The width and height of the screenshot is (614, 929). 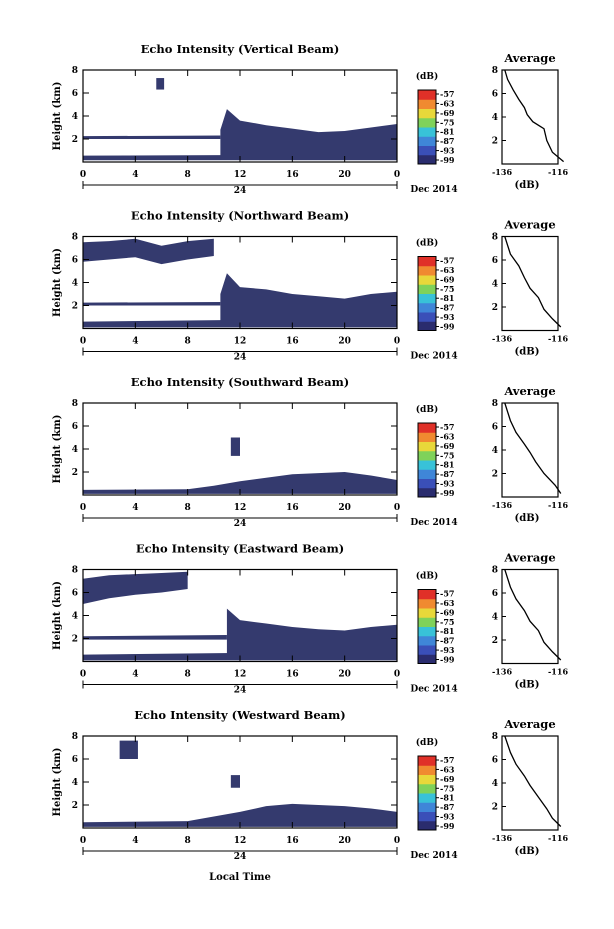 What do you see at coordinates (530, 783) in the screenshot?
I see `average-frame` at bounding box center [530, 783].